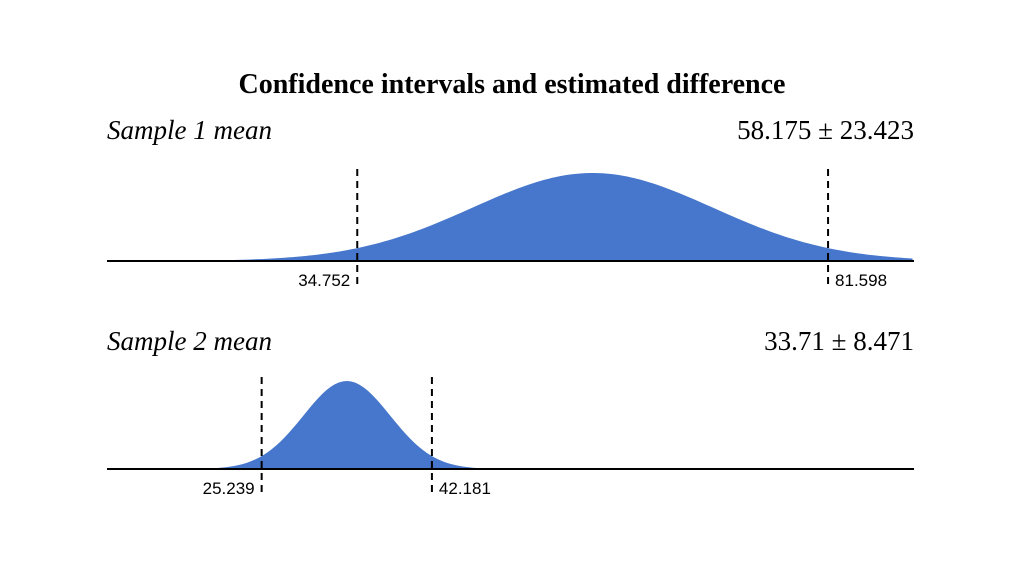  What do you see at coordinates (861, 280) in the screenshot?
I see `panel-1-upper-bound-label: 81.598` at bounding box center [861, 280].